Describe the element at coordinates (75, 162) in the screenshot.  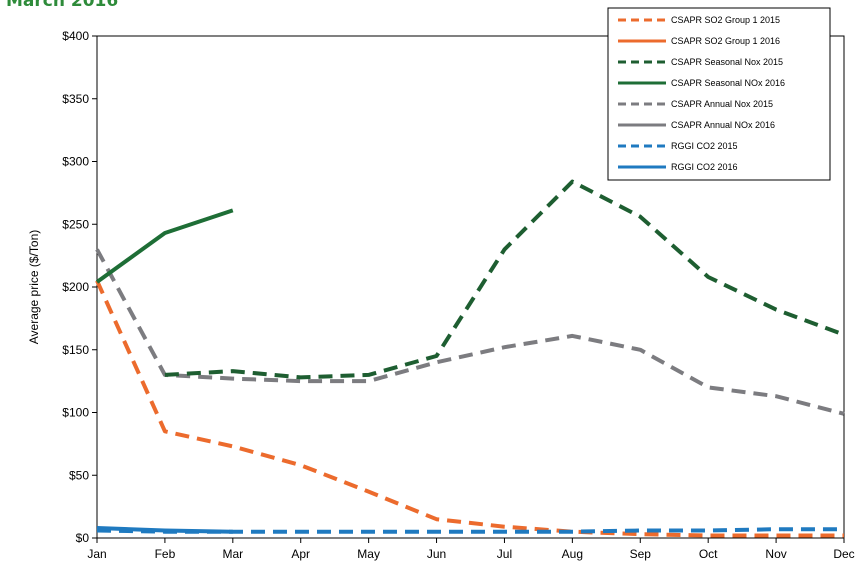
I see `y-tick-label: $300` at that location.